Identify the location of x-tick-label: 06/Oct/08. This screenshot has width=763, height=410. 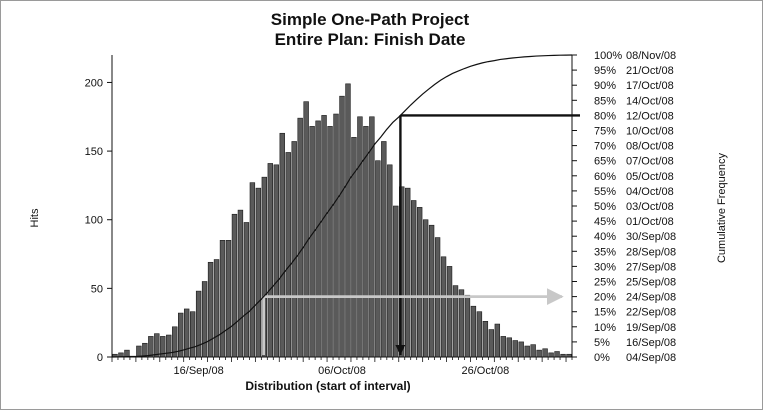
(342, 371).